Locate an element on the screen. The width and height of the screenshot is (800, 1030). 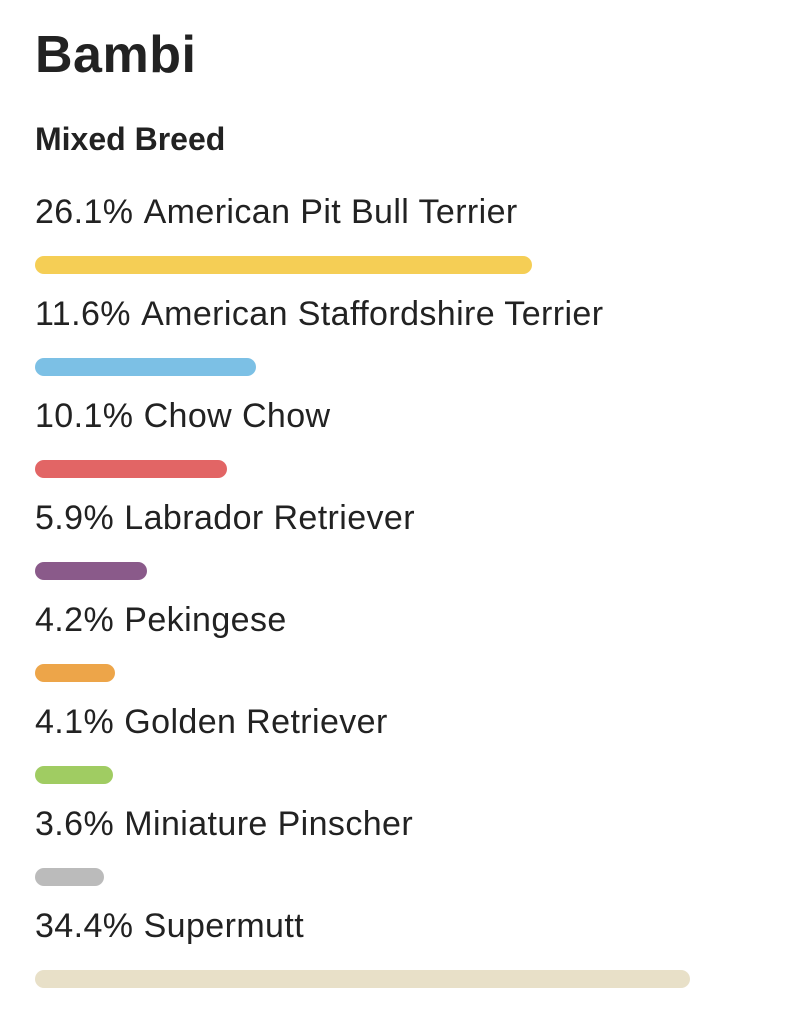
breed-name: Miniature Pinscher is located at coordinates (269, 824).